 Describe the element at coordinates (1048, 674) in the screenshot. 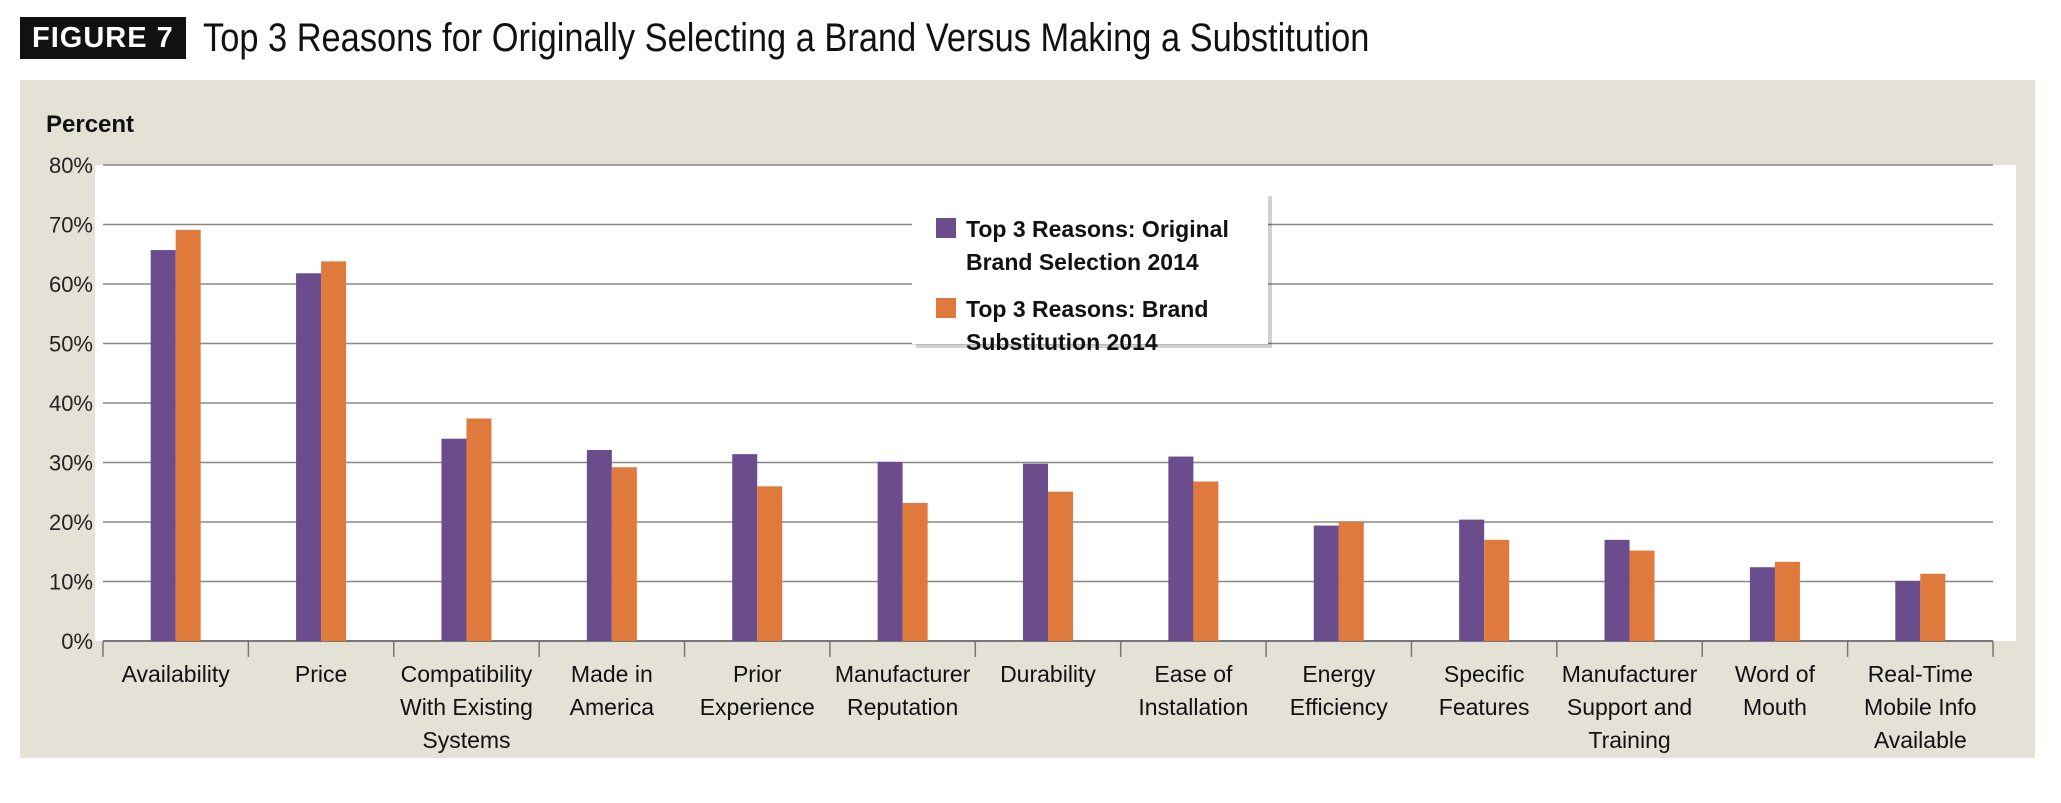

I see `x-tick-label: Durability` at that location.